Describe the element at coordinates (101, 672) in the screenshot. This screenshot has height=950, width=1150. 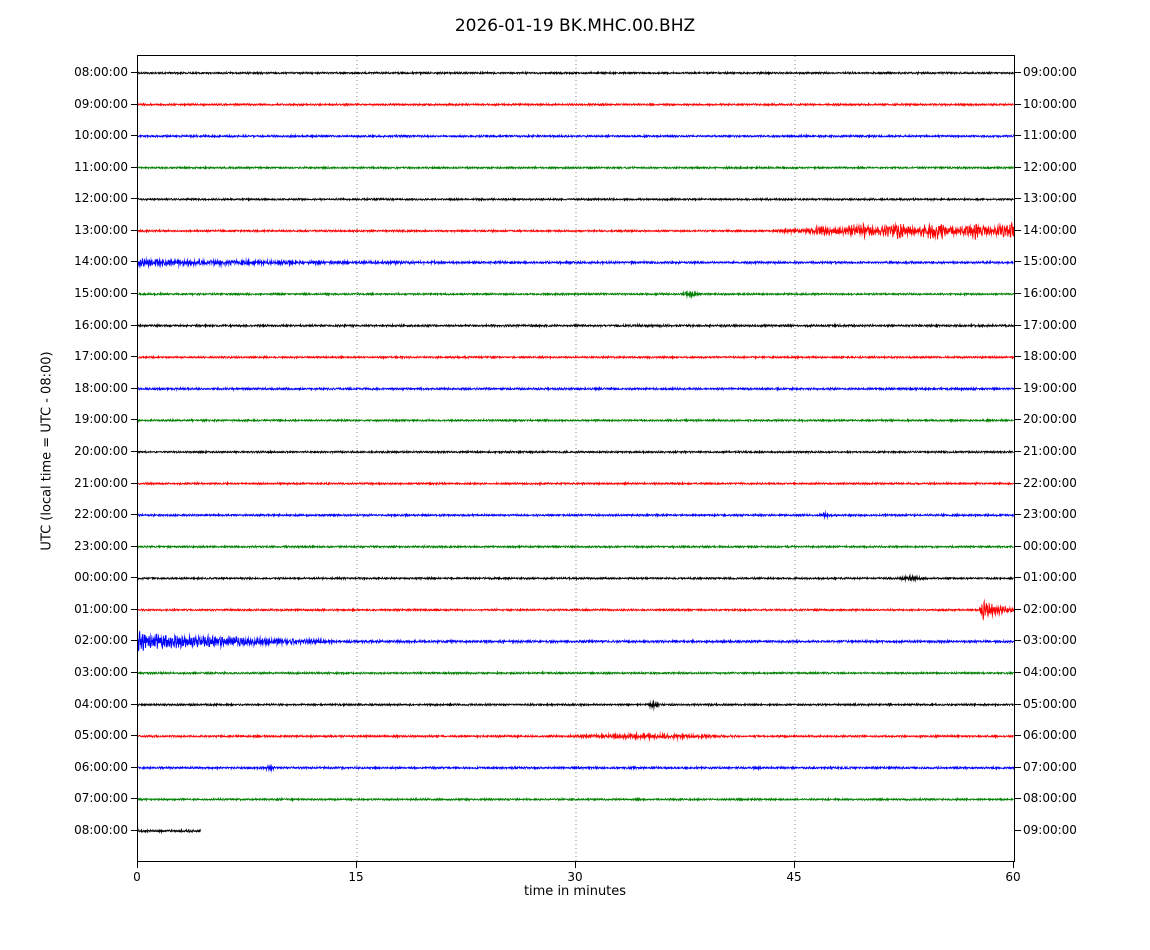
I see `utc-time-label: 03:00:00` at that location.